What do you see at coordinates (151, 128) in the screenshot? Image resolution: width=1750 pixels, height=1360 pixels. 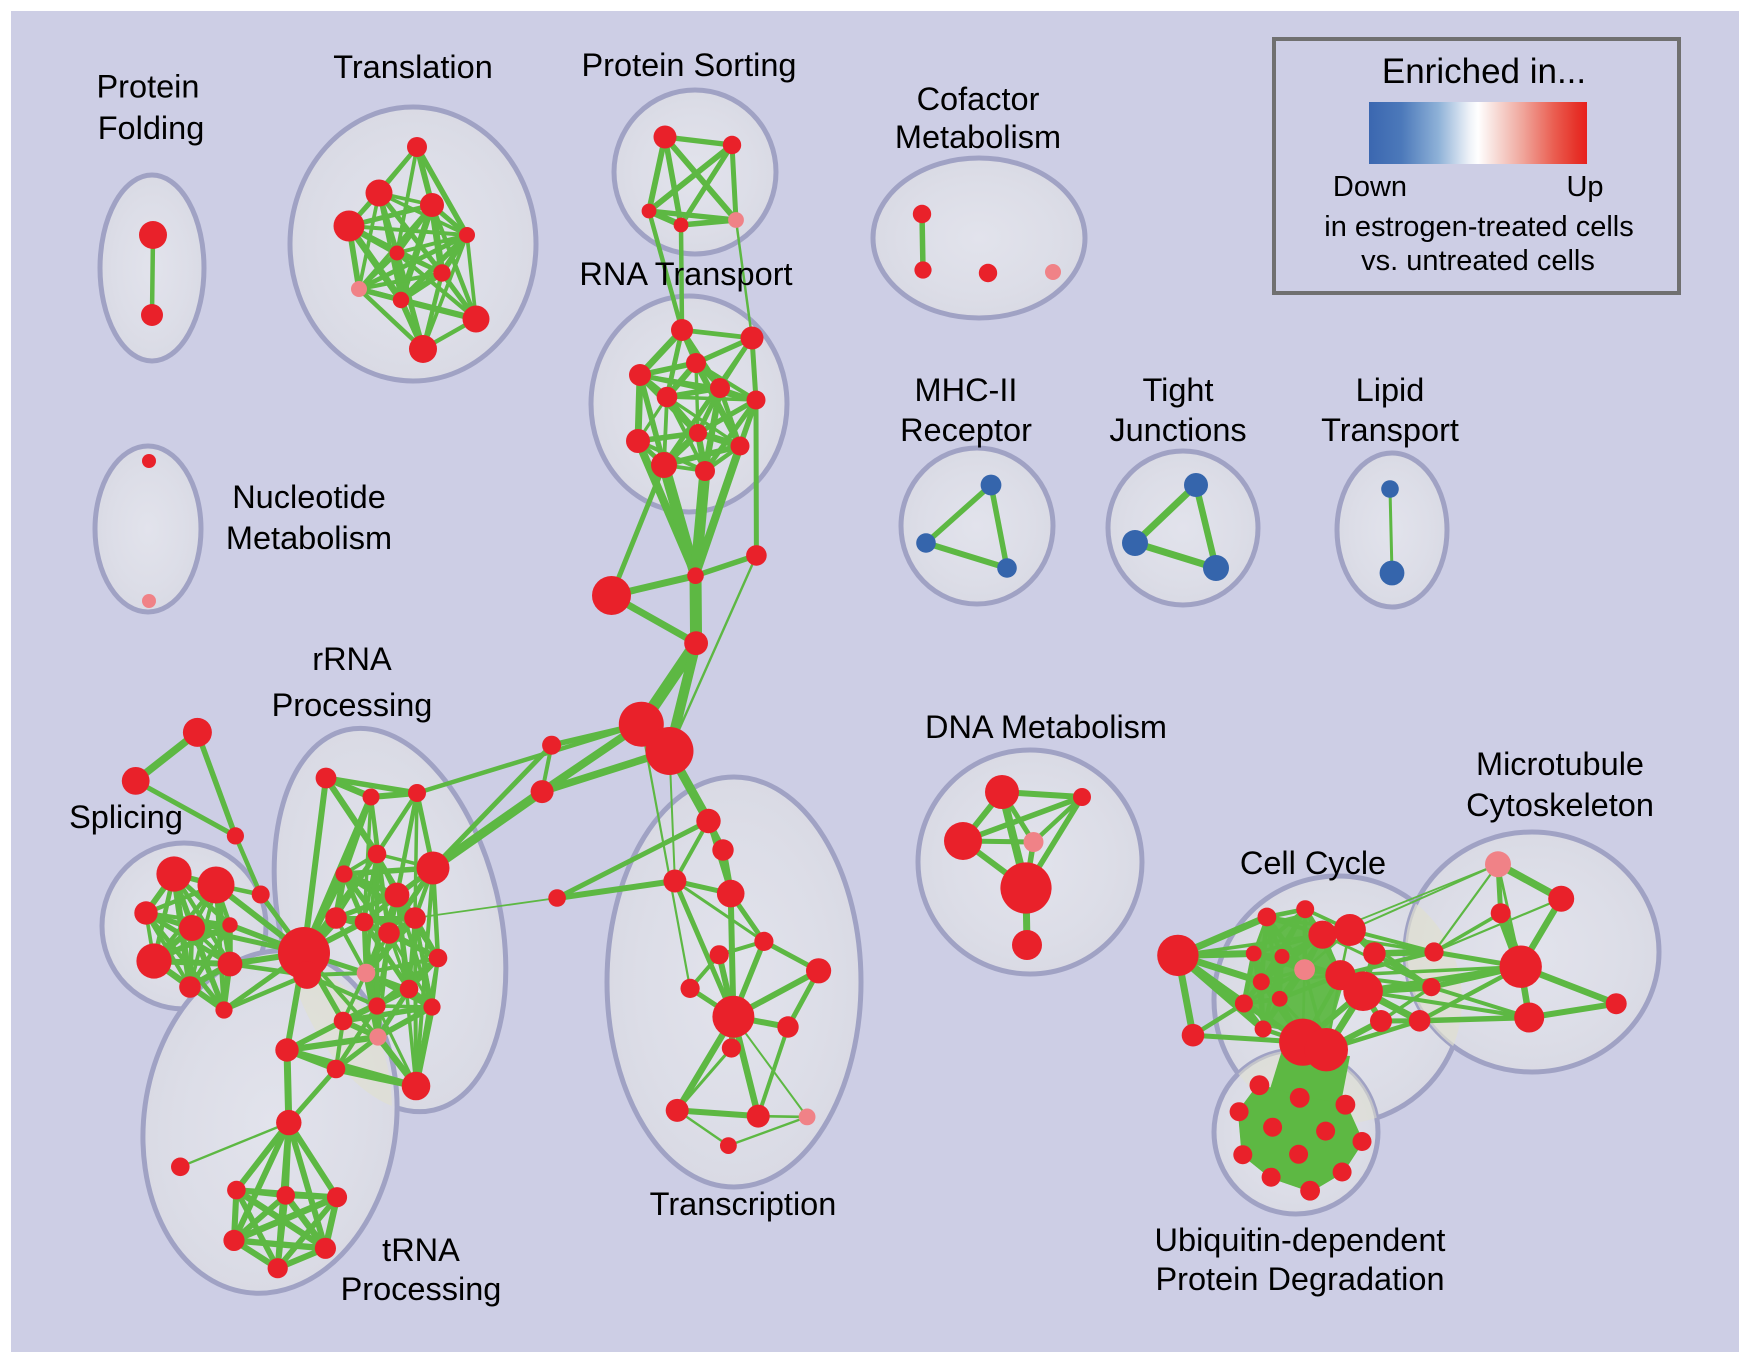 I see `svg-text: Folding` at bounding box center [151, 128].